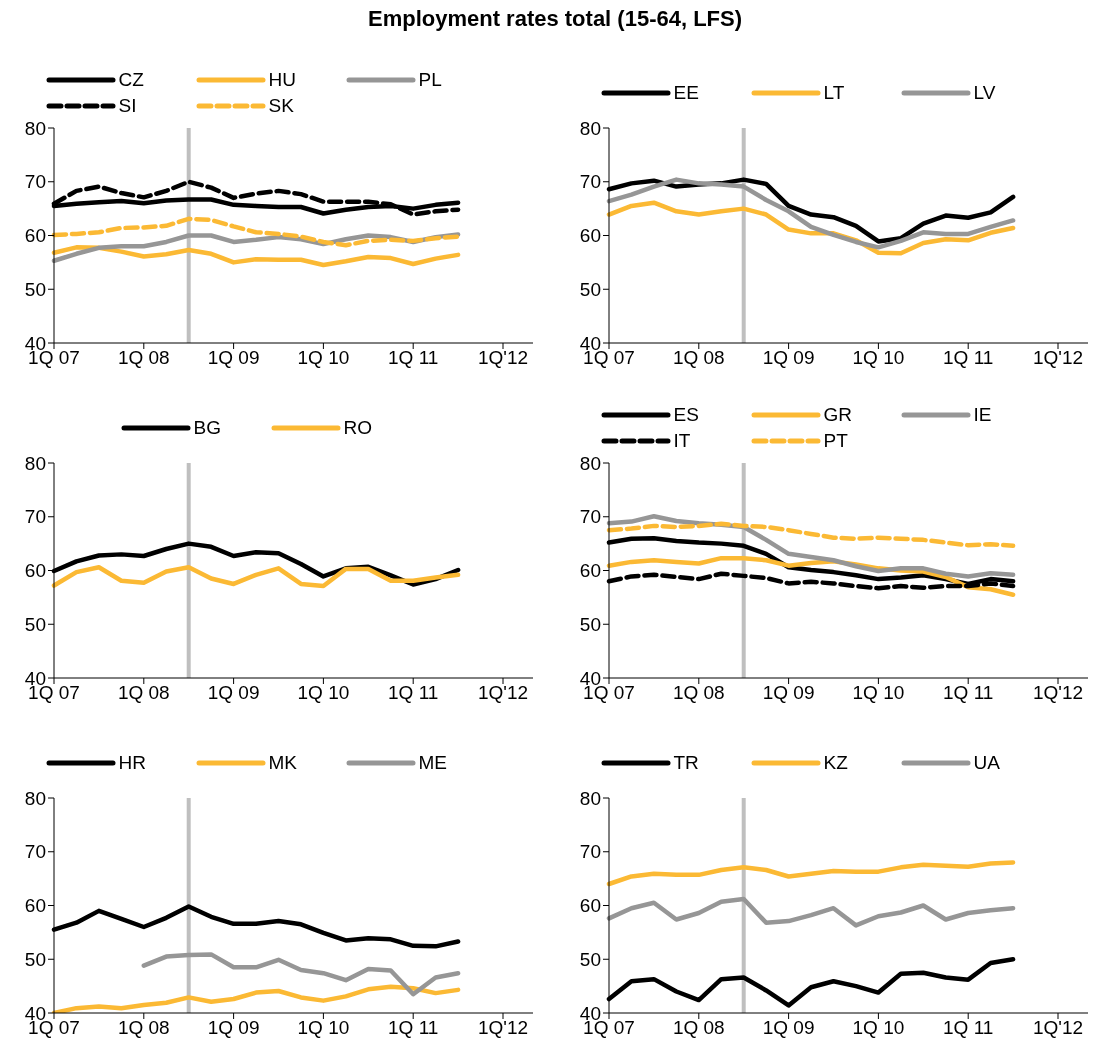  I want to click on legend-label: LV, so click(984, 93).